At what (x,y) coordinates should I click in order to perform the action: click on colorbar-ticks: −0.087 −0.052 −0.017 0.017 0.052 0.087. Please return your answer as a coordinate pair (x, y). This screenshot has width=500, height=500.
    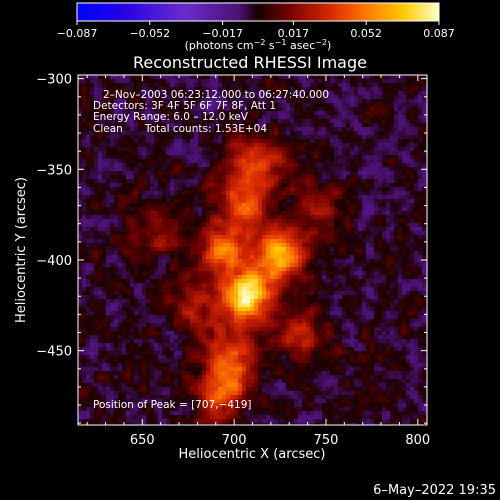
    Looking at the image, I should click on (256, 30).